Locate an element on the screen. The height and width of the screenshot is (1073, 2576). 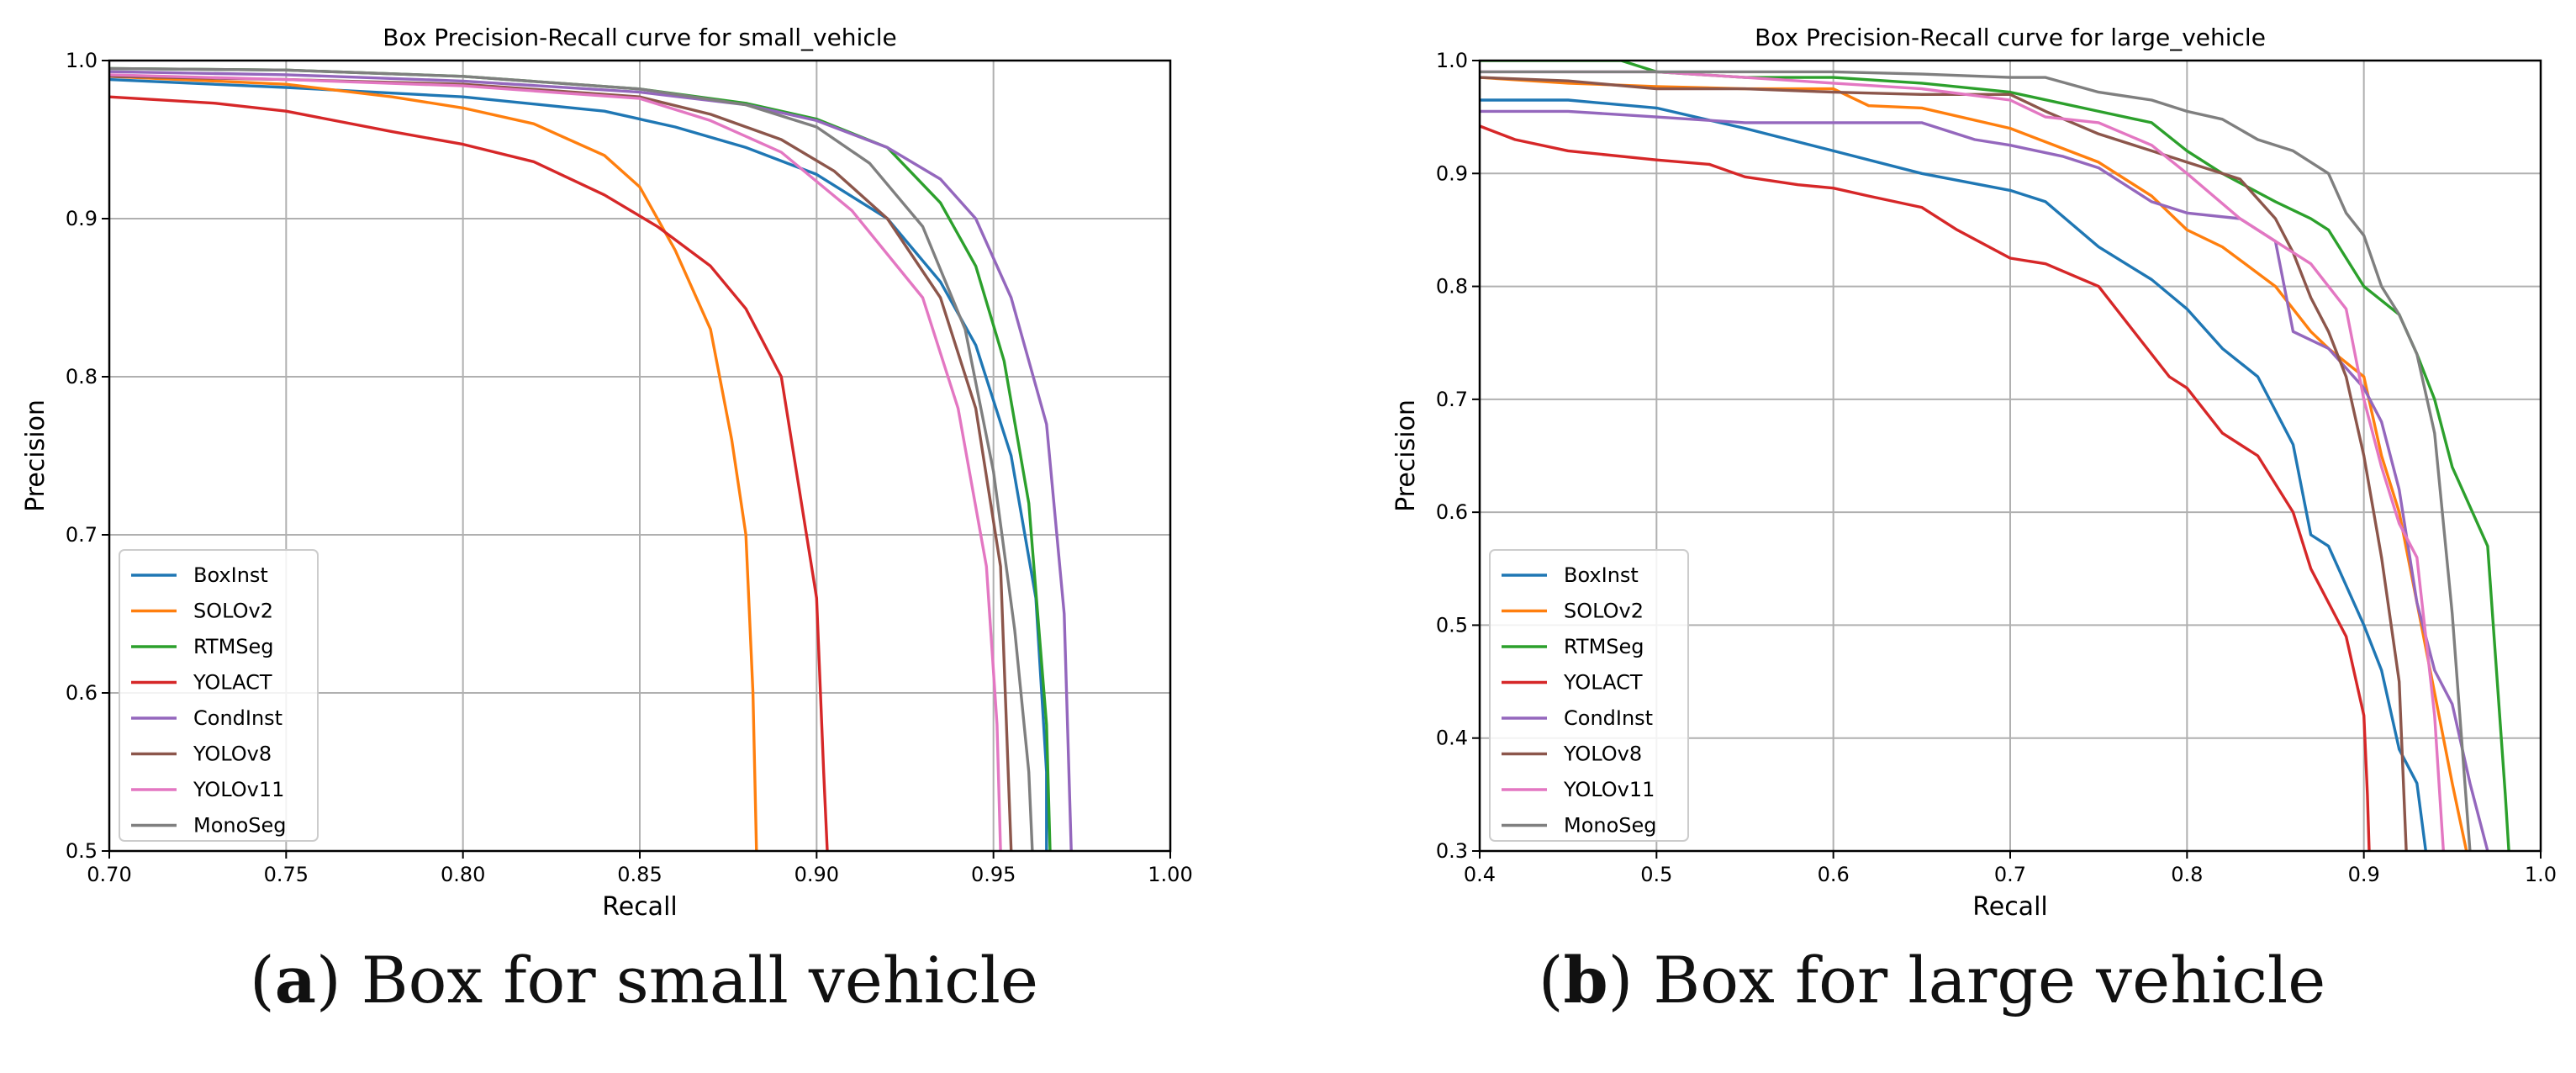
chart1-legend-label: YOLACT is located at coordinates (1603, 683).